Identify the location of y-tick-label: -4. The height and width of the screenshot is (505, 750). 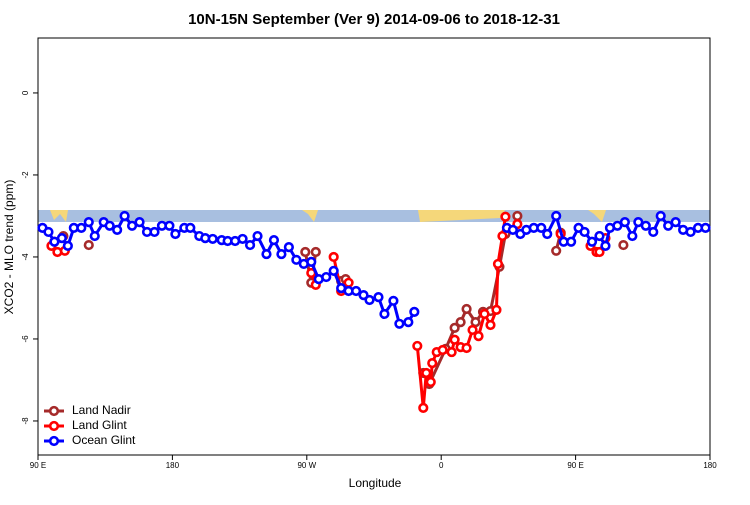
(25, 257).